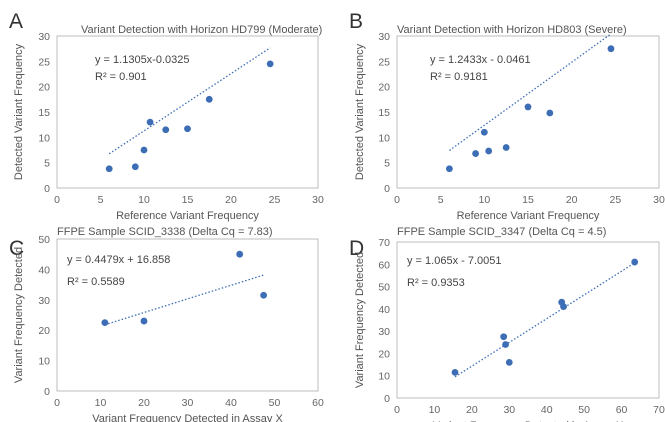 The height and width of the screenshot is (422, 665). Describe the element at coordinates (459, 77) in the screenshot. I see `r-squared-label: R² = 0.9181` at that location.